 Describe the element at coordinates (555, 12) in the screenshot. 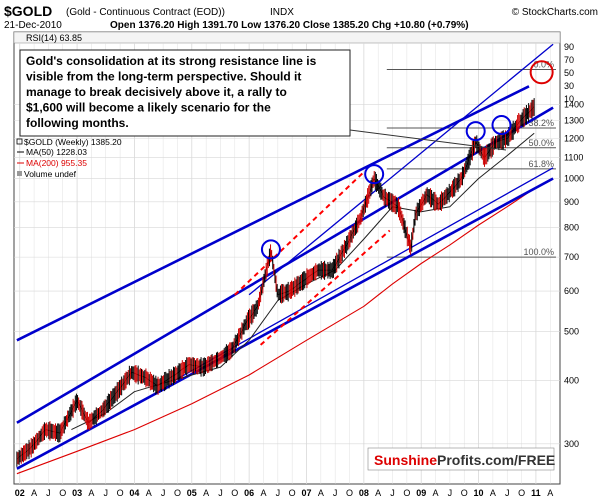

I see `chart-source: © StockCharts.com` at that location.